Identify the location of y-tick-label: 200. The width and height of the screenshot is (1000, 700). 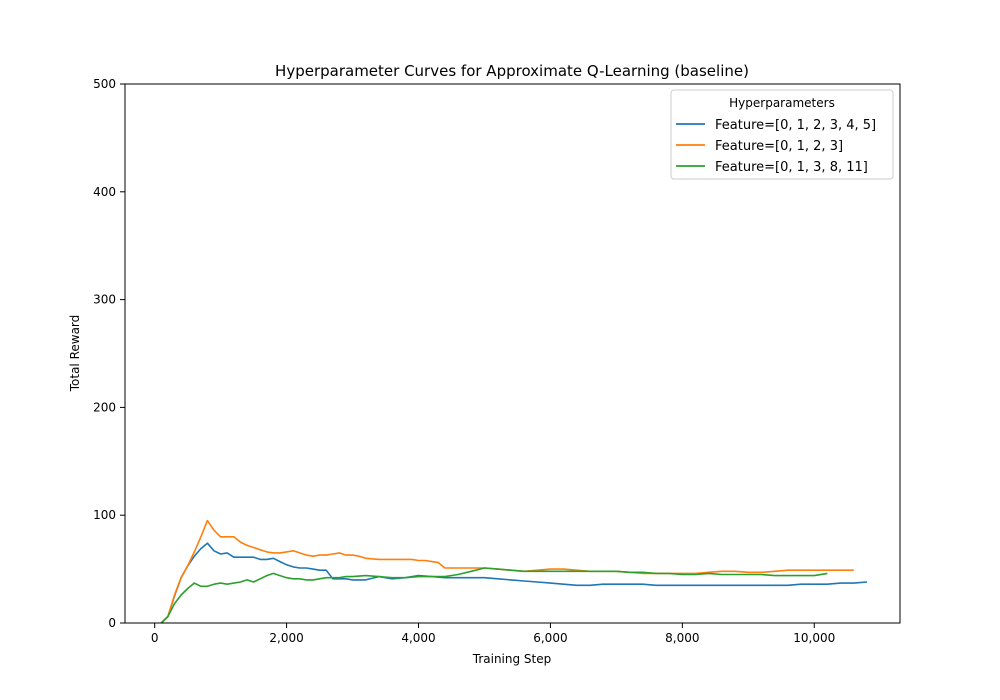
(104, 407).